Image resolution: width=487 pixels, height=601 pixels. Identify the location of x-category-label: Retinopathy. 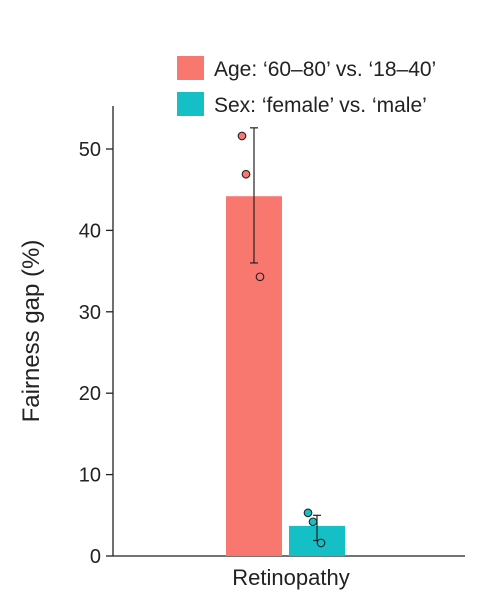
(290, 577).